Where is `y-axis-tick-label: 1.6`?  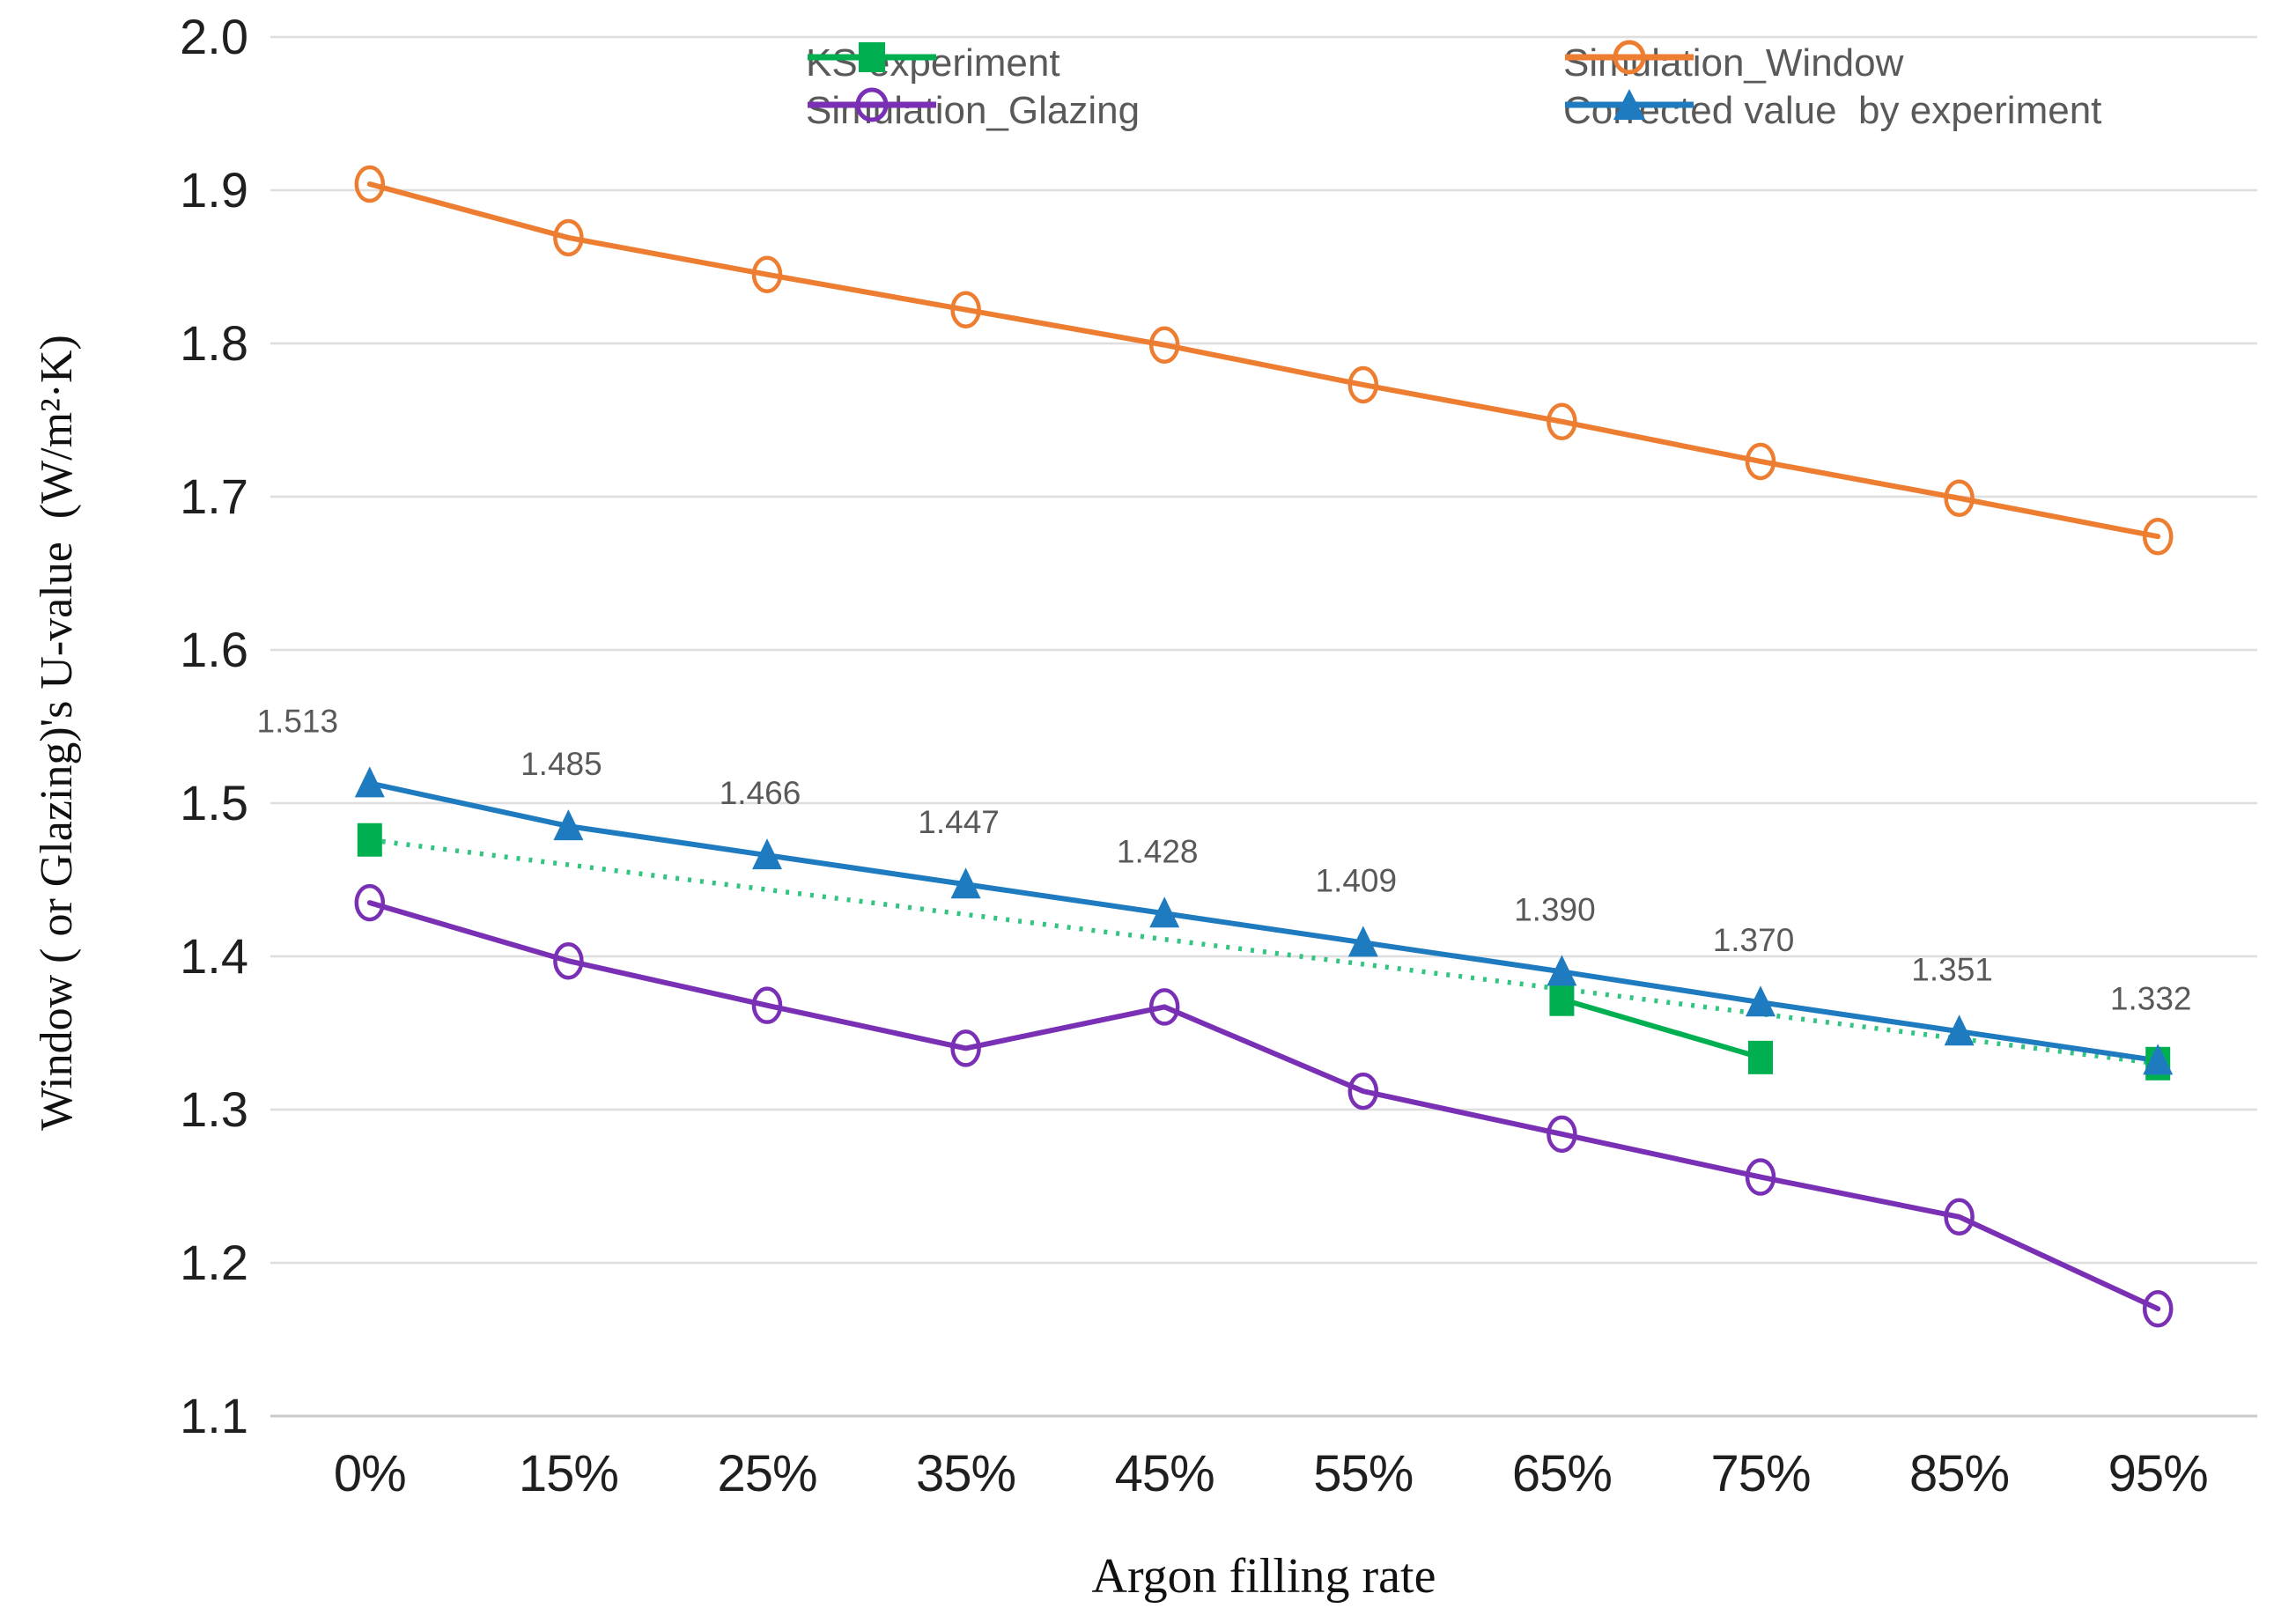
y-axis-tick-label: 1.6 is located at coordinates (214, 649).